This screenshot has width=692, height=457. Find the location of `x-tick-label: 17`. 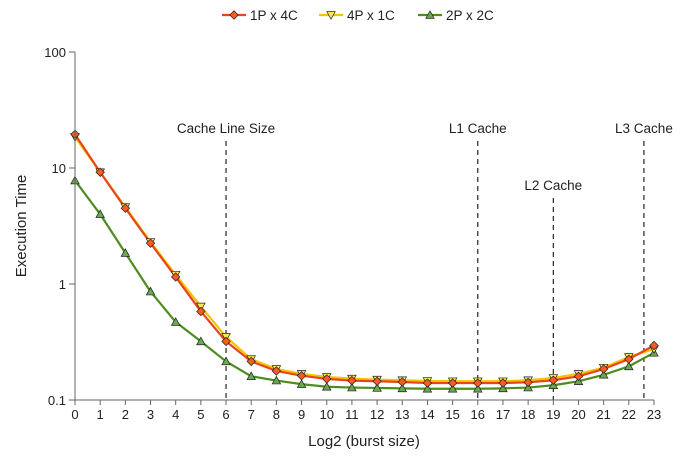

x-tick-label: 17 is located at coordinates (503, 414).